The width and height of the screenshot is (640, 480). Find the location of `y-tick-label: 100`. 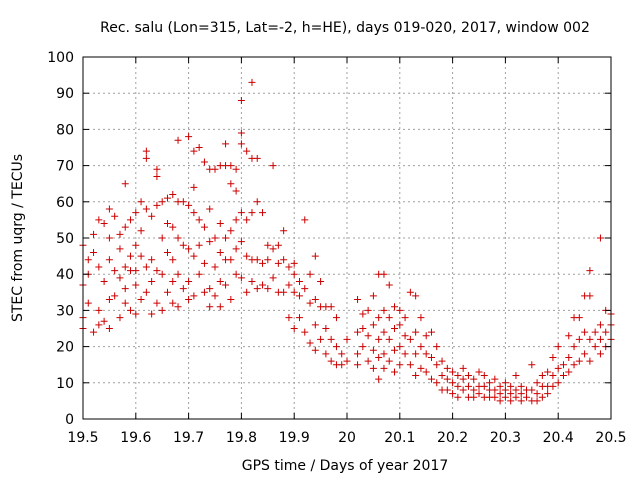

y-tick-label: 100 is located at coordinates (60, 58).